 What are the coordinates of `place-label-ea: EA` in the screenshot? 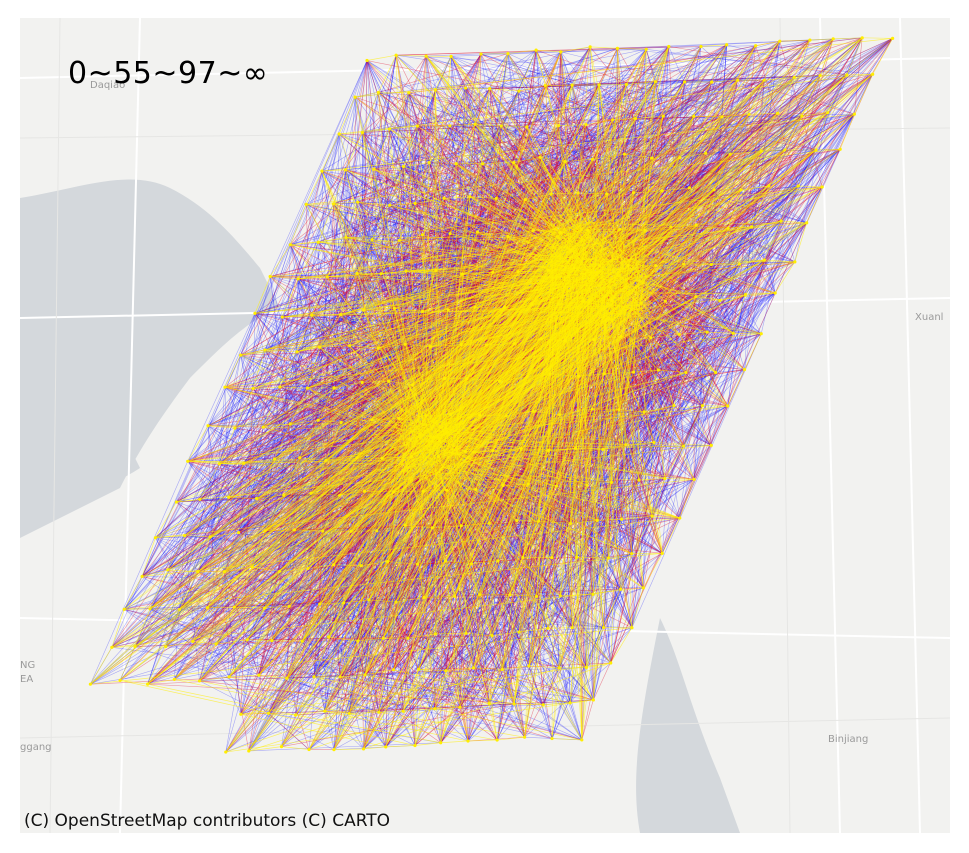 It's located at (27, 679).